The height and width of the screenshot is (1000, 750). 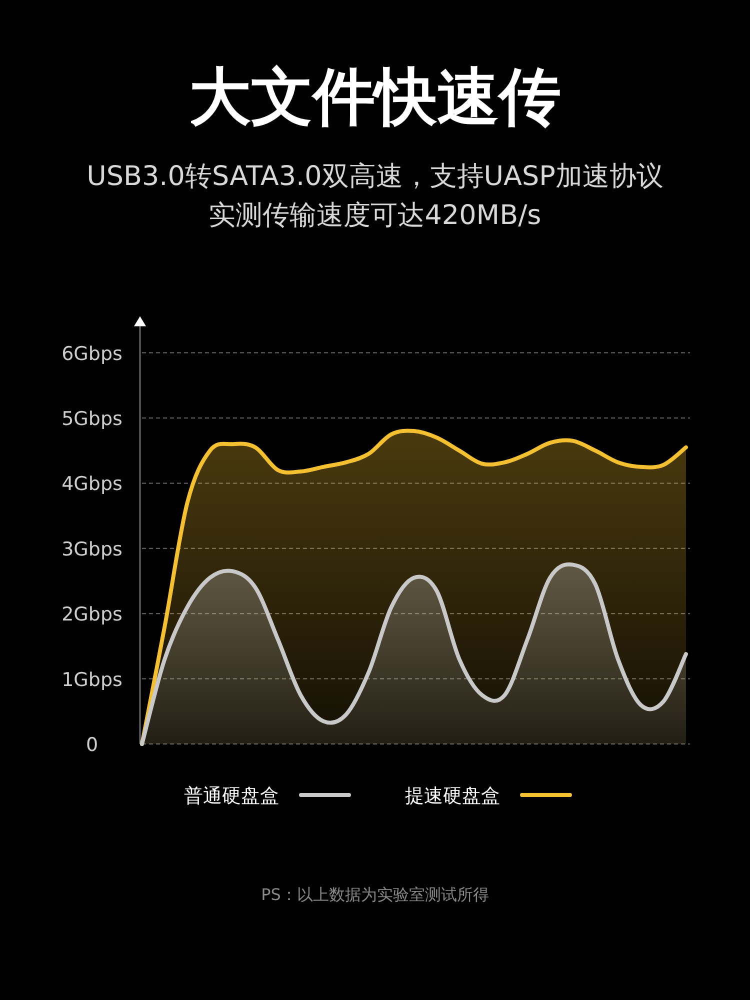 What do you see at coordinates (92, 615) in the screenshot?
I see `y-tick-label: 2Gbps` at bounding box center [92, 615].